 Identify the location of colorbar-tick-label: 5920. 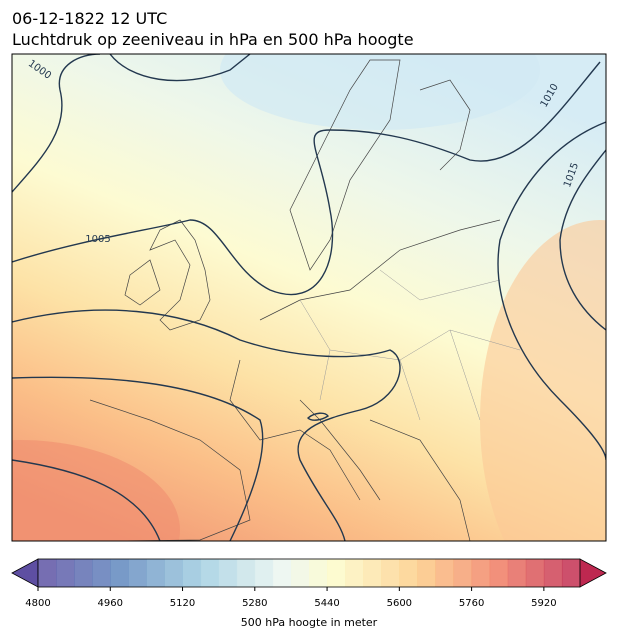
(543, 603).